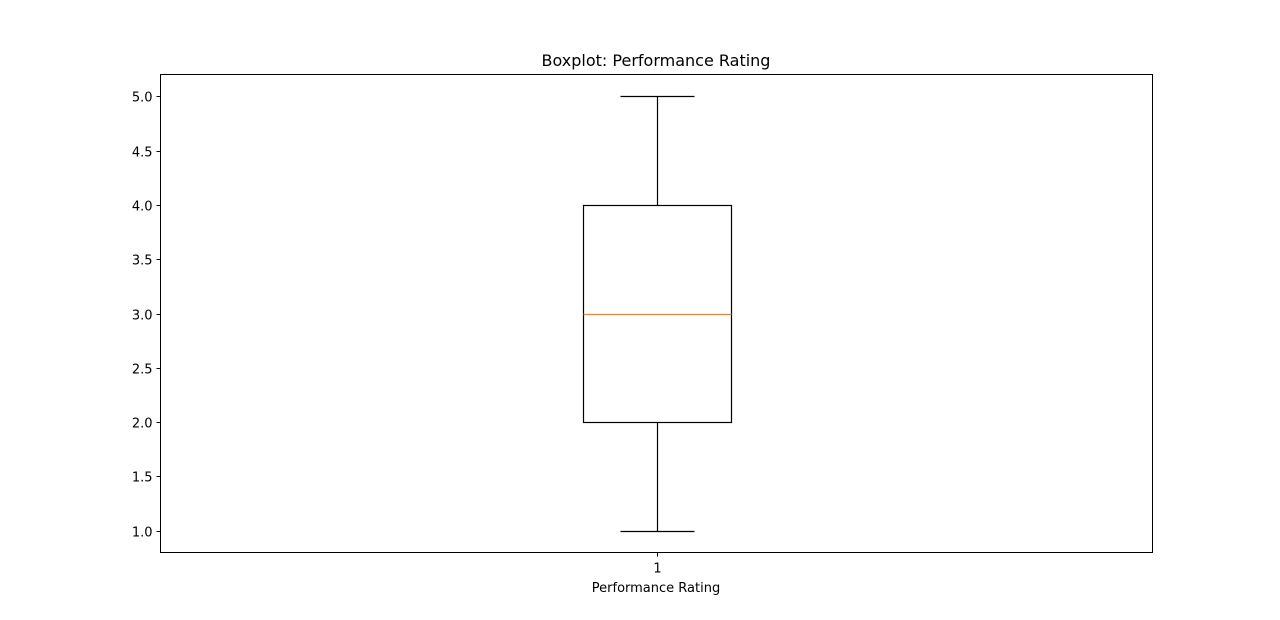 This screenshot has width=1280, height=620. What do you see at coordinates (656, 588) in the screenshot?
I see `x-axis-label: Performance Rating` at bounding box center [656, 588].